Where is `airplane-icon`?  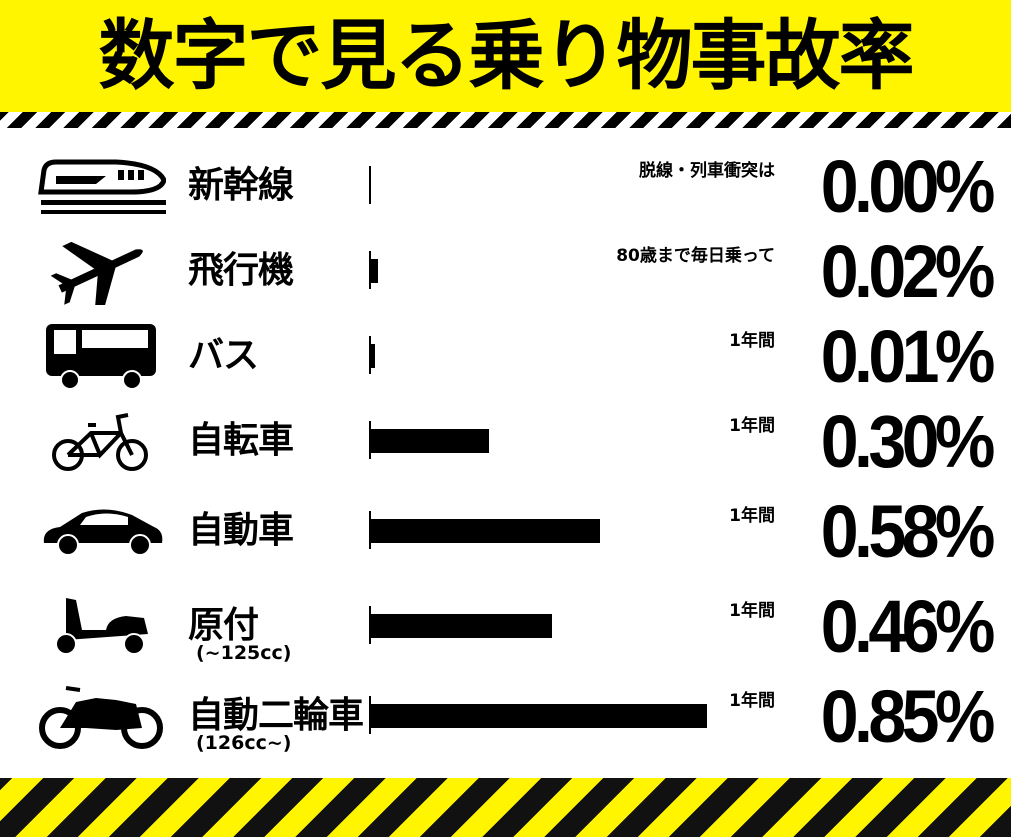
airplane-icon is located at coordinates (96, 273).